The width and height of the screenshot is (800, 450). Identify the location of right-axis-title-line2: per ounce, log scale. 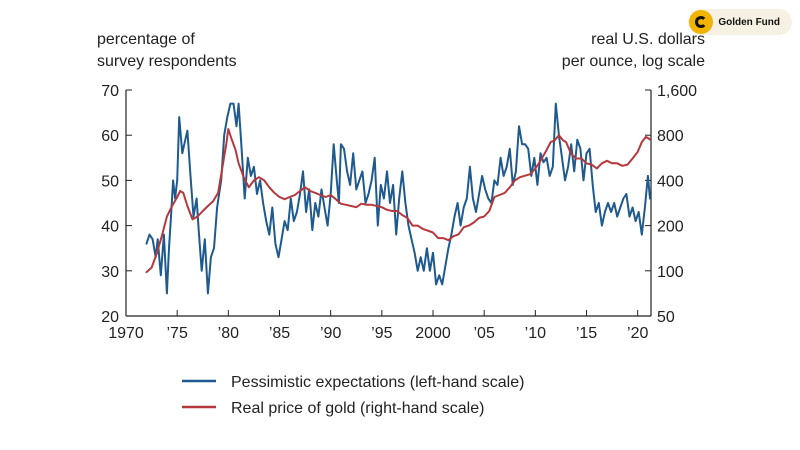
(633, 61).